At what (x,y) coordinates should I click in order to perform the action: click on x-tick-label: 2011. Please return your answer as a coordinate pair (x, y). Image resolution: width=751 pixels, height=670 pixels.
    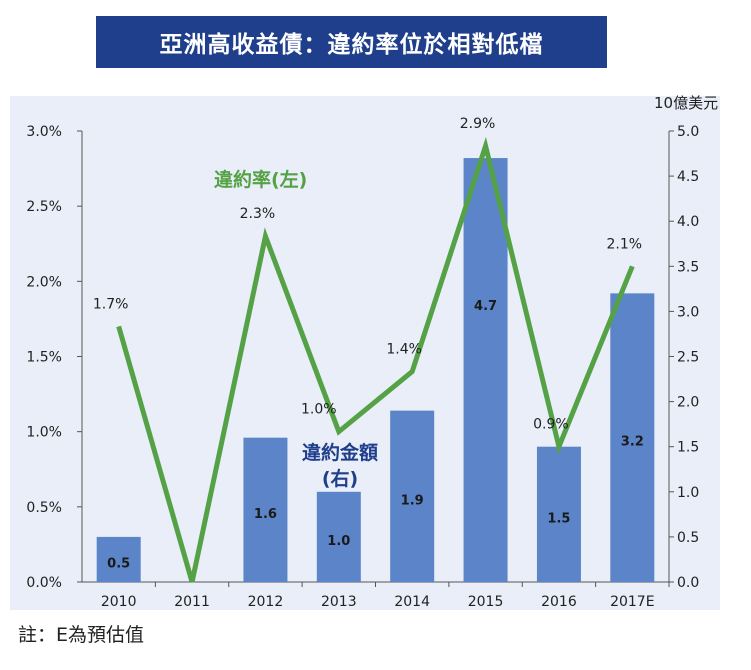
    Looking at the image, I should click on (192, 602).